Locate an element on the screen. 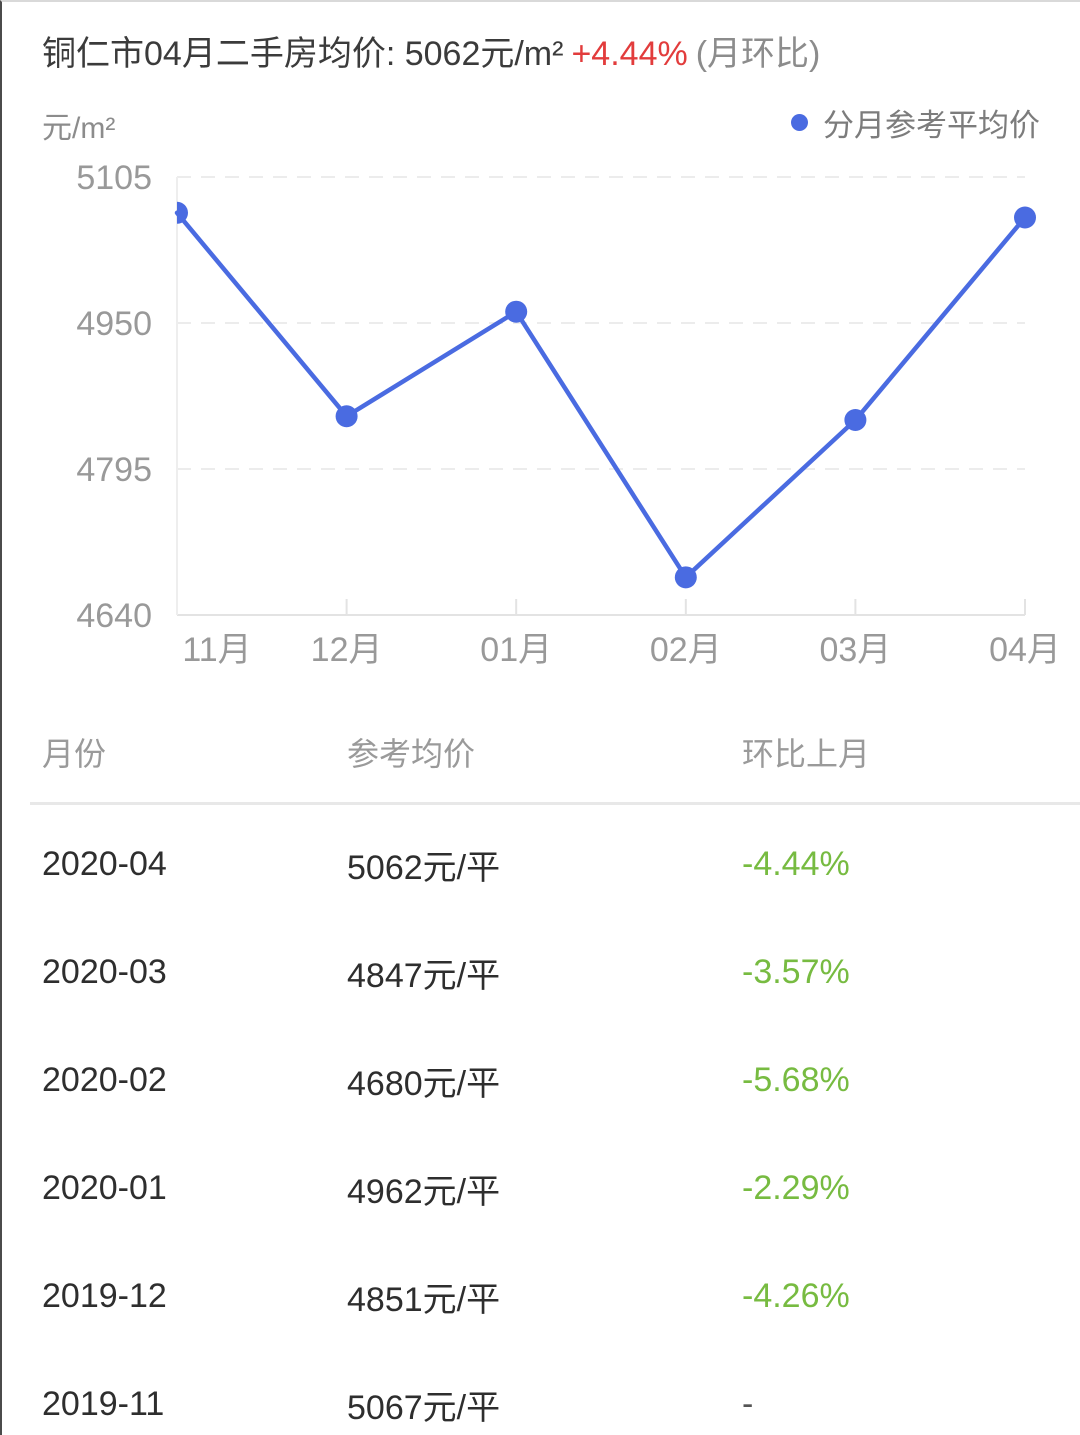 This screenshot has width=1080, height=1435. table-header: 月份 参考均价 环比上月 is located at coordinates (541, 752).